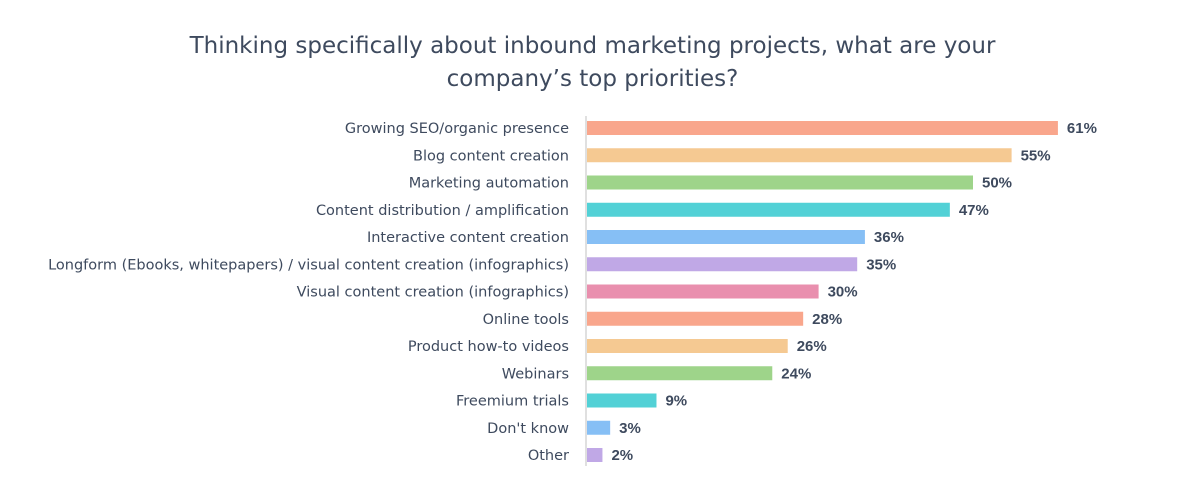 The width and height of the screenshot is (1185, 488). Describe the element at coordinates (827, 319) in the screenshot. I see `value-label: 28%` at that location.